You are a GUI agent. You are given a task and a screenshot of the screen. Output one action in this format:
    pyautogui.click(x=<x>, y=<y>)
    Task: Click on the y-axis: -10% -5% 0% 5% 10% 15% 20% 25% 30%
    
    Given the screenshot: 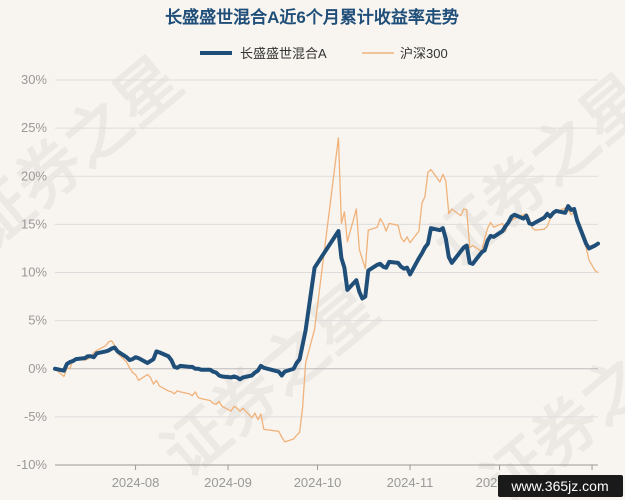 What is the action you would take?
    pyautogui.click(x=32, y=272)
    